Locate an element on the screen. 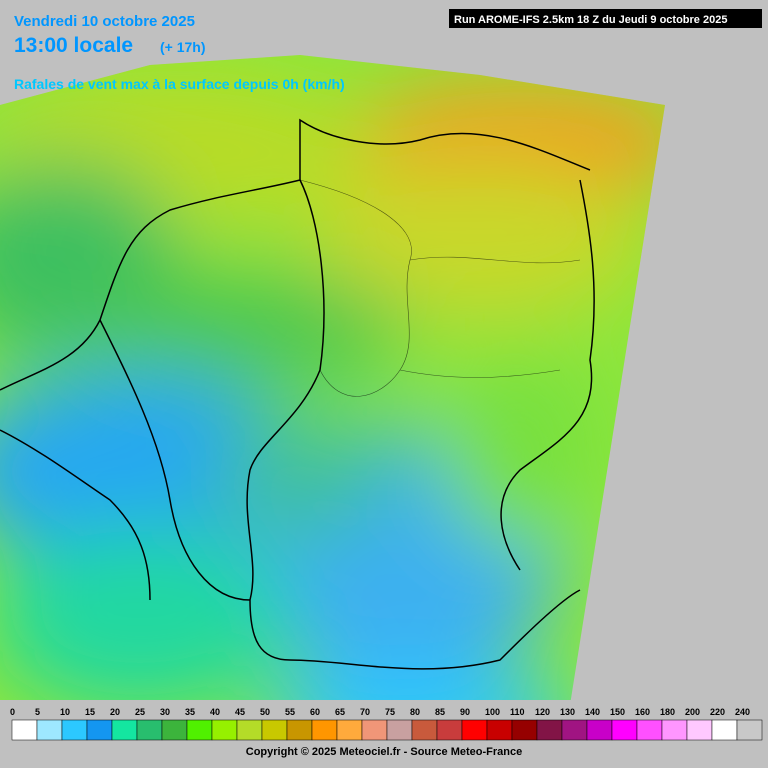  legend-label: 75 is located at coordinates (390, 712).